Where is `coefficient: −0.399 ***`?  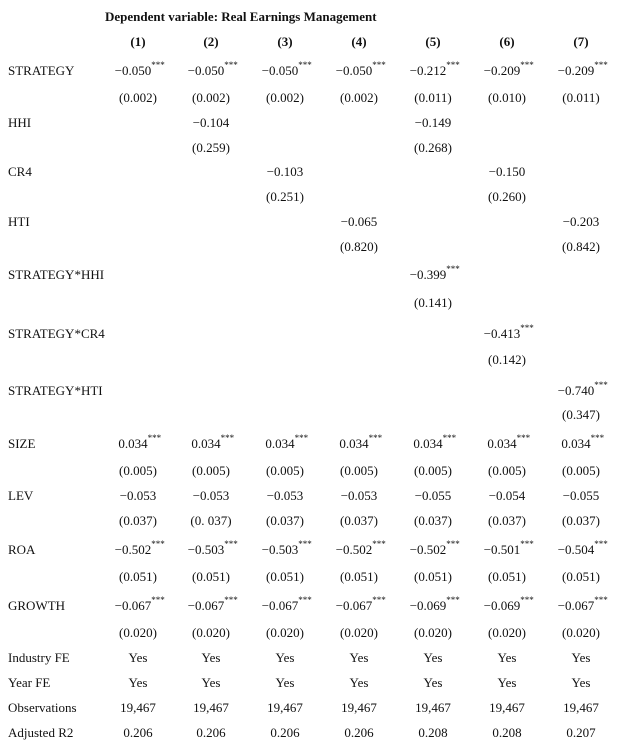
coefficient: −0.399 *** is located at coordinates (435, 273).